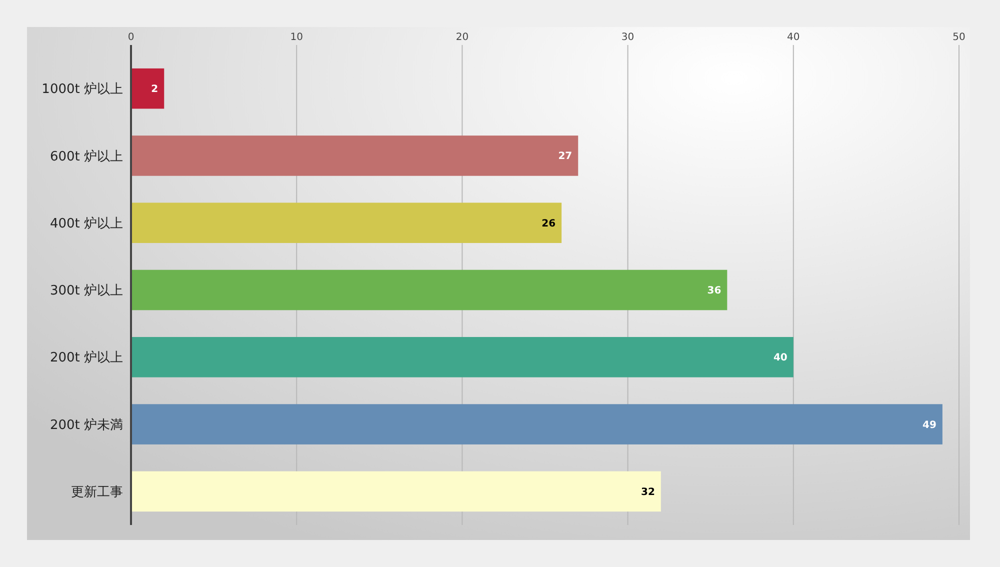  What do you see at coordinates (97, 492) in the screenshot?
I see `y-tick-label: 更新工事` at bounding box center [97, 492].